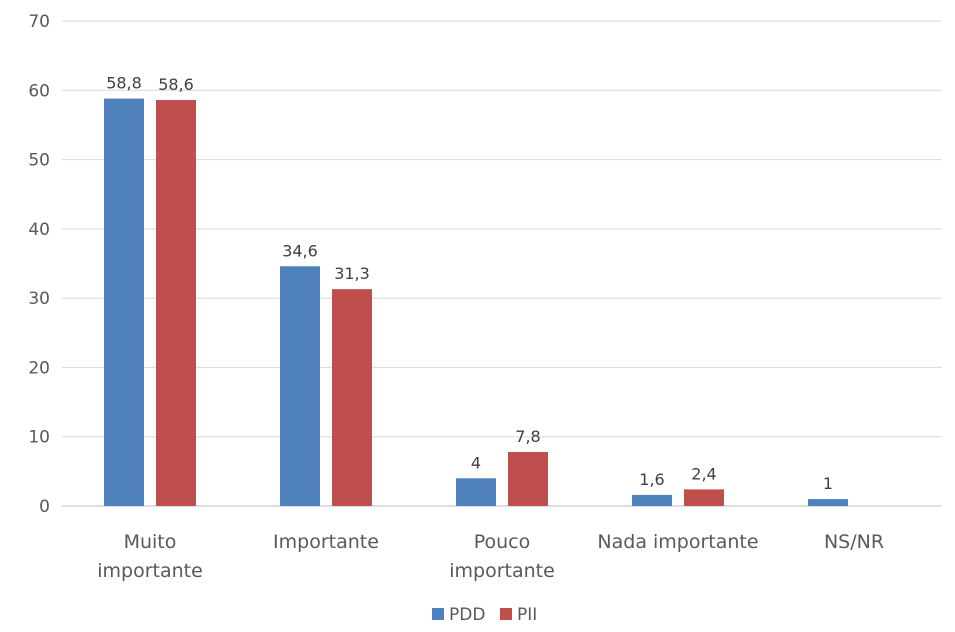  What do you see at coordinates (39, 22) in the screenshot?
I see `y-tick-label-70: 70` at bounding box center [39, 22].